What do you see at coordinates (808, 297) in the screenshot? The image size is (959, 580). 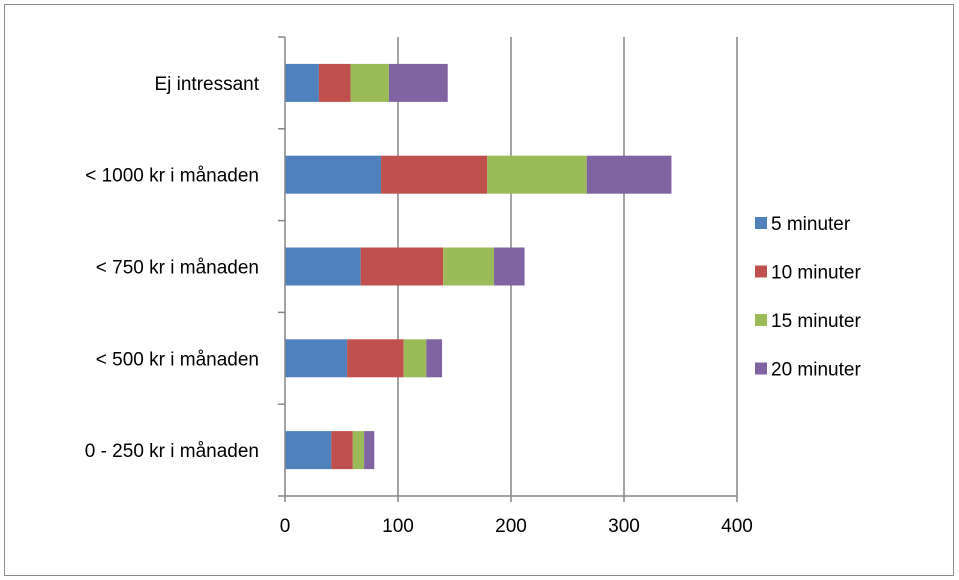 I see `legend: 5 minuter 10 minuter 15 minuter 20 minuter` at bounding box center [808, 297].